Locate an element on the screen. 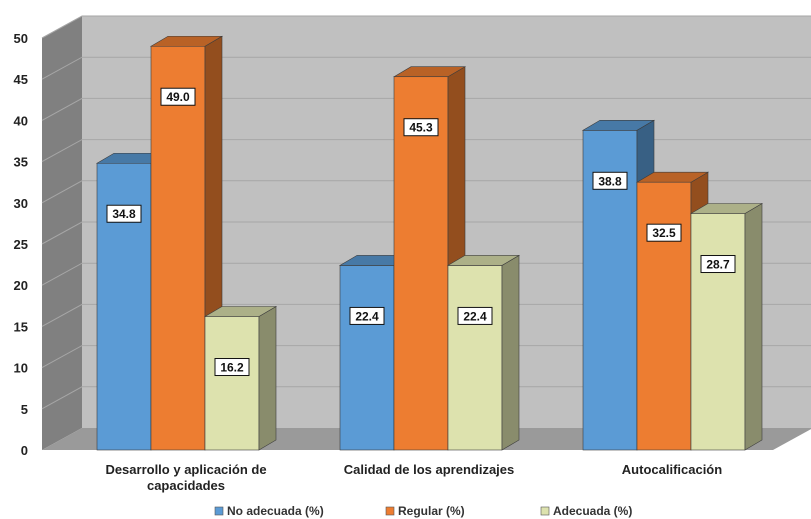  legend-label: Regular (%) is located at coordinates (431, 511).